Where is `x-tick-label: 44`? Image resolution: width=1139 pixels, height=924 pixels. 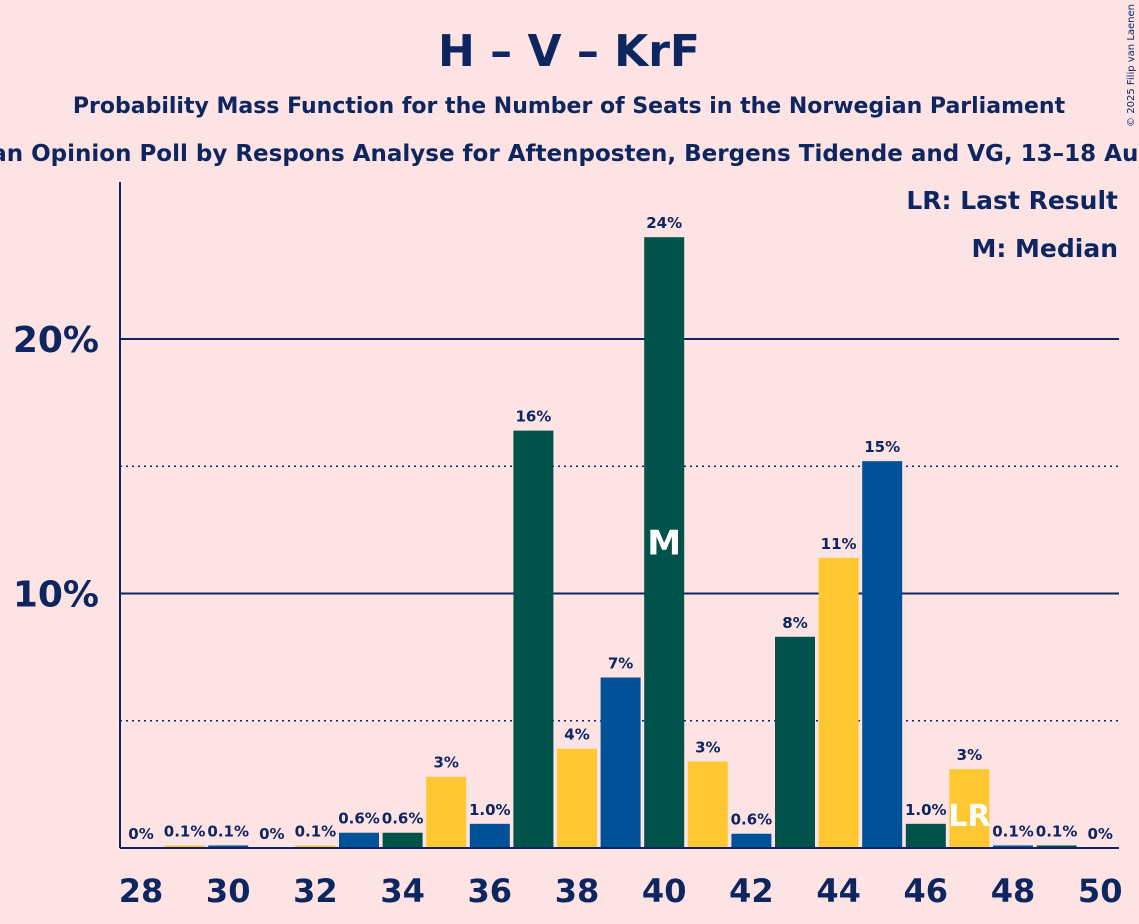 x-tick-label: 44 is located at coordinates (838, 891).